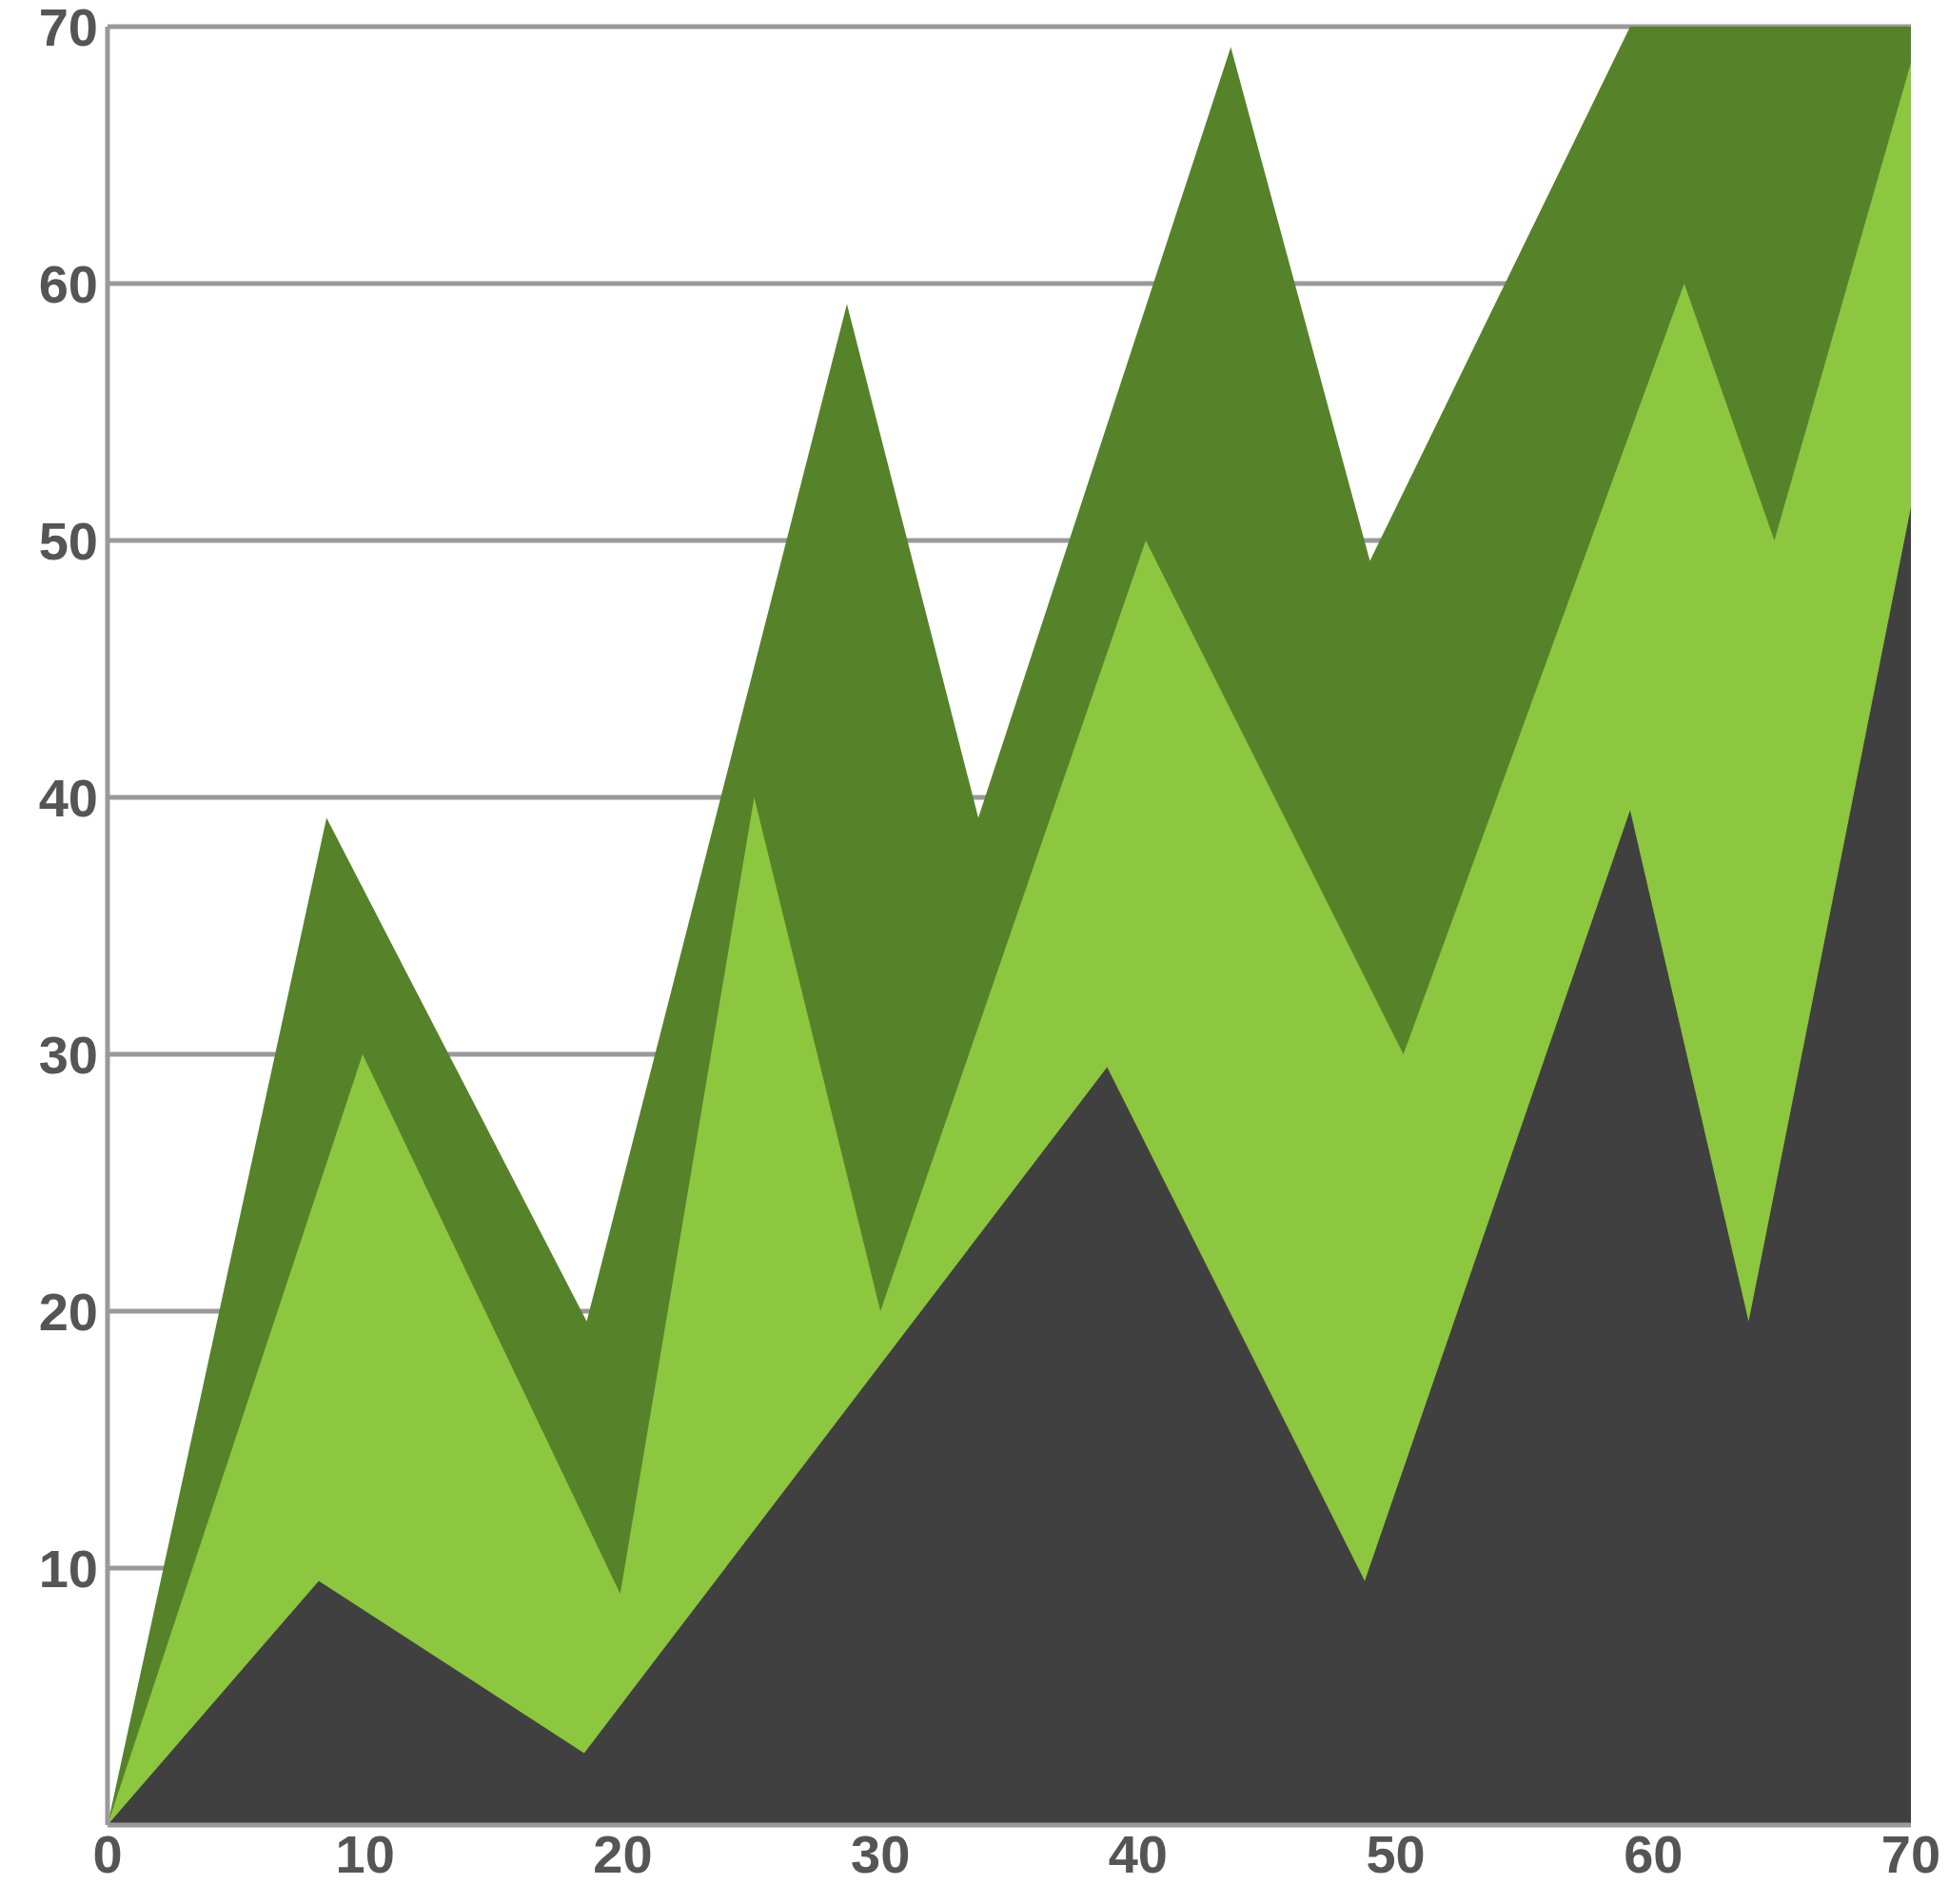  What do you see at coordinates (623, 1853) in the screenshot?
I see `x-tick-label: 20` at bounding box center [623, 1853].